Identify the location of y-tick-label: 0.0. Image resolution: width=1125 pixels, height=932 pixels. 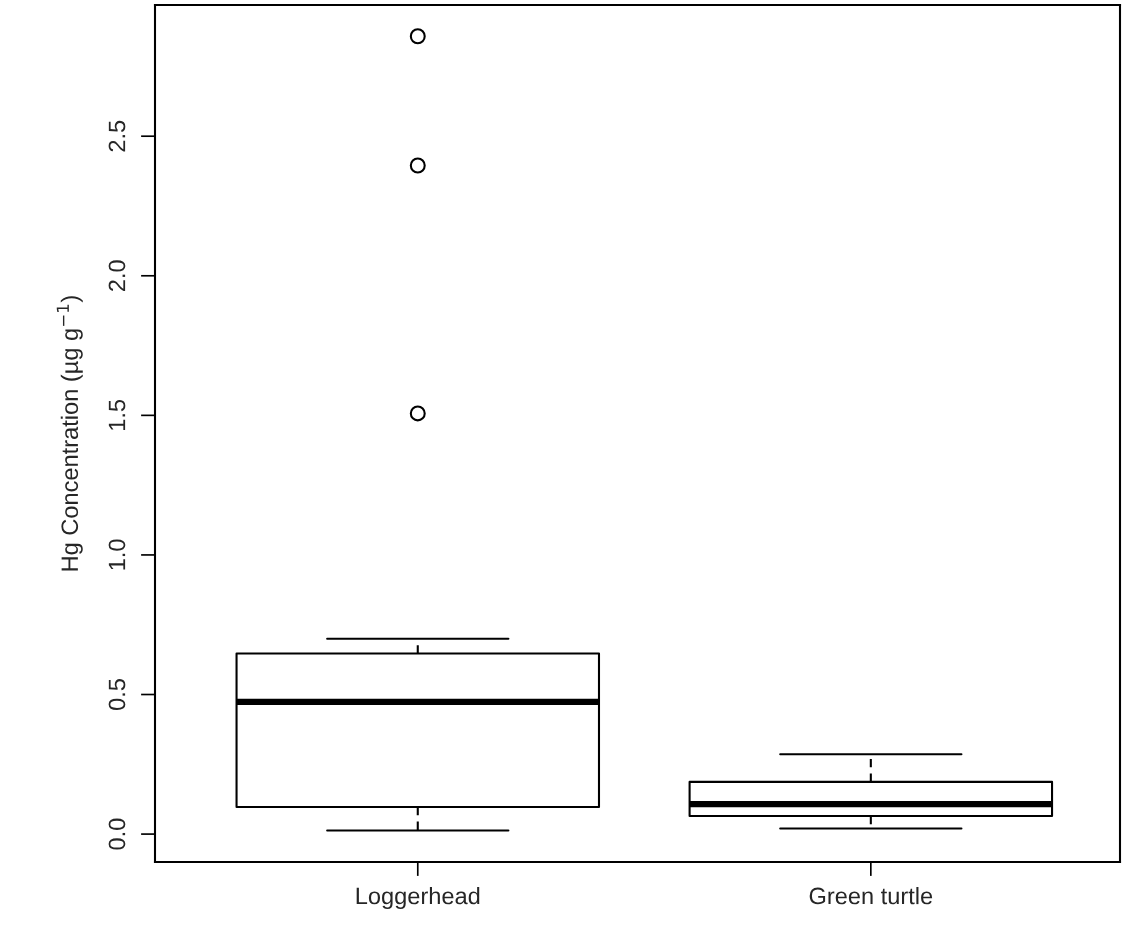
(117, 834).